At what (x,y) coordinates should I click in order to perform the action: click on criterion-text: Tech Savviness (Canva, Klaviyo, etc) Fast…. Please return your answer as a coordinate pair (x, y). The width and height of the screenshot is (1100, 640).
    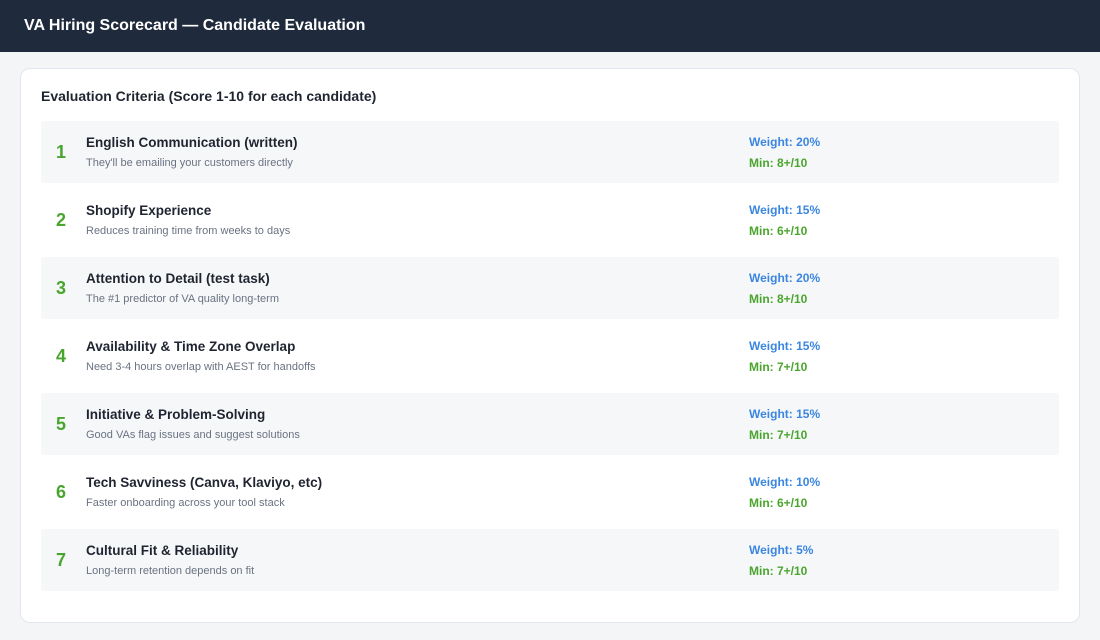
    Looking at the image, I should click on (417, 492).